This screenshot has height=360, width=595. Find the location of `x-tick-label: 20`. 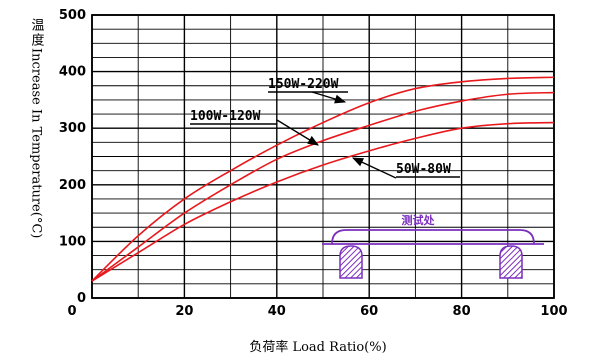

x-tick-label: 20 is located at coordinates (184, 311).